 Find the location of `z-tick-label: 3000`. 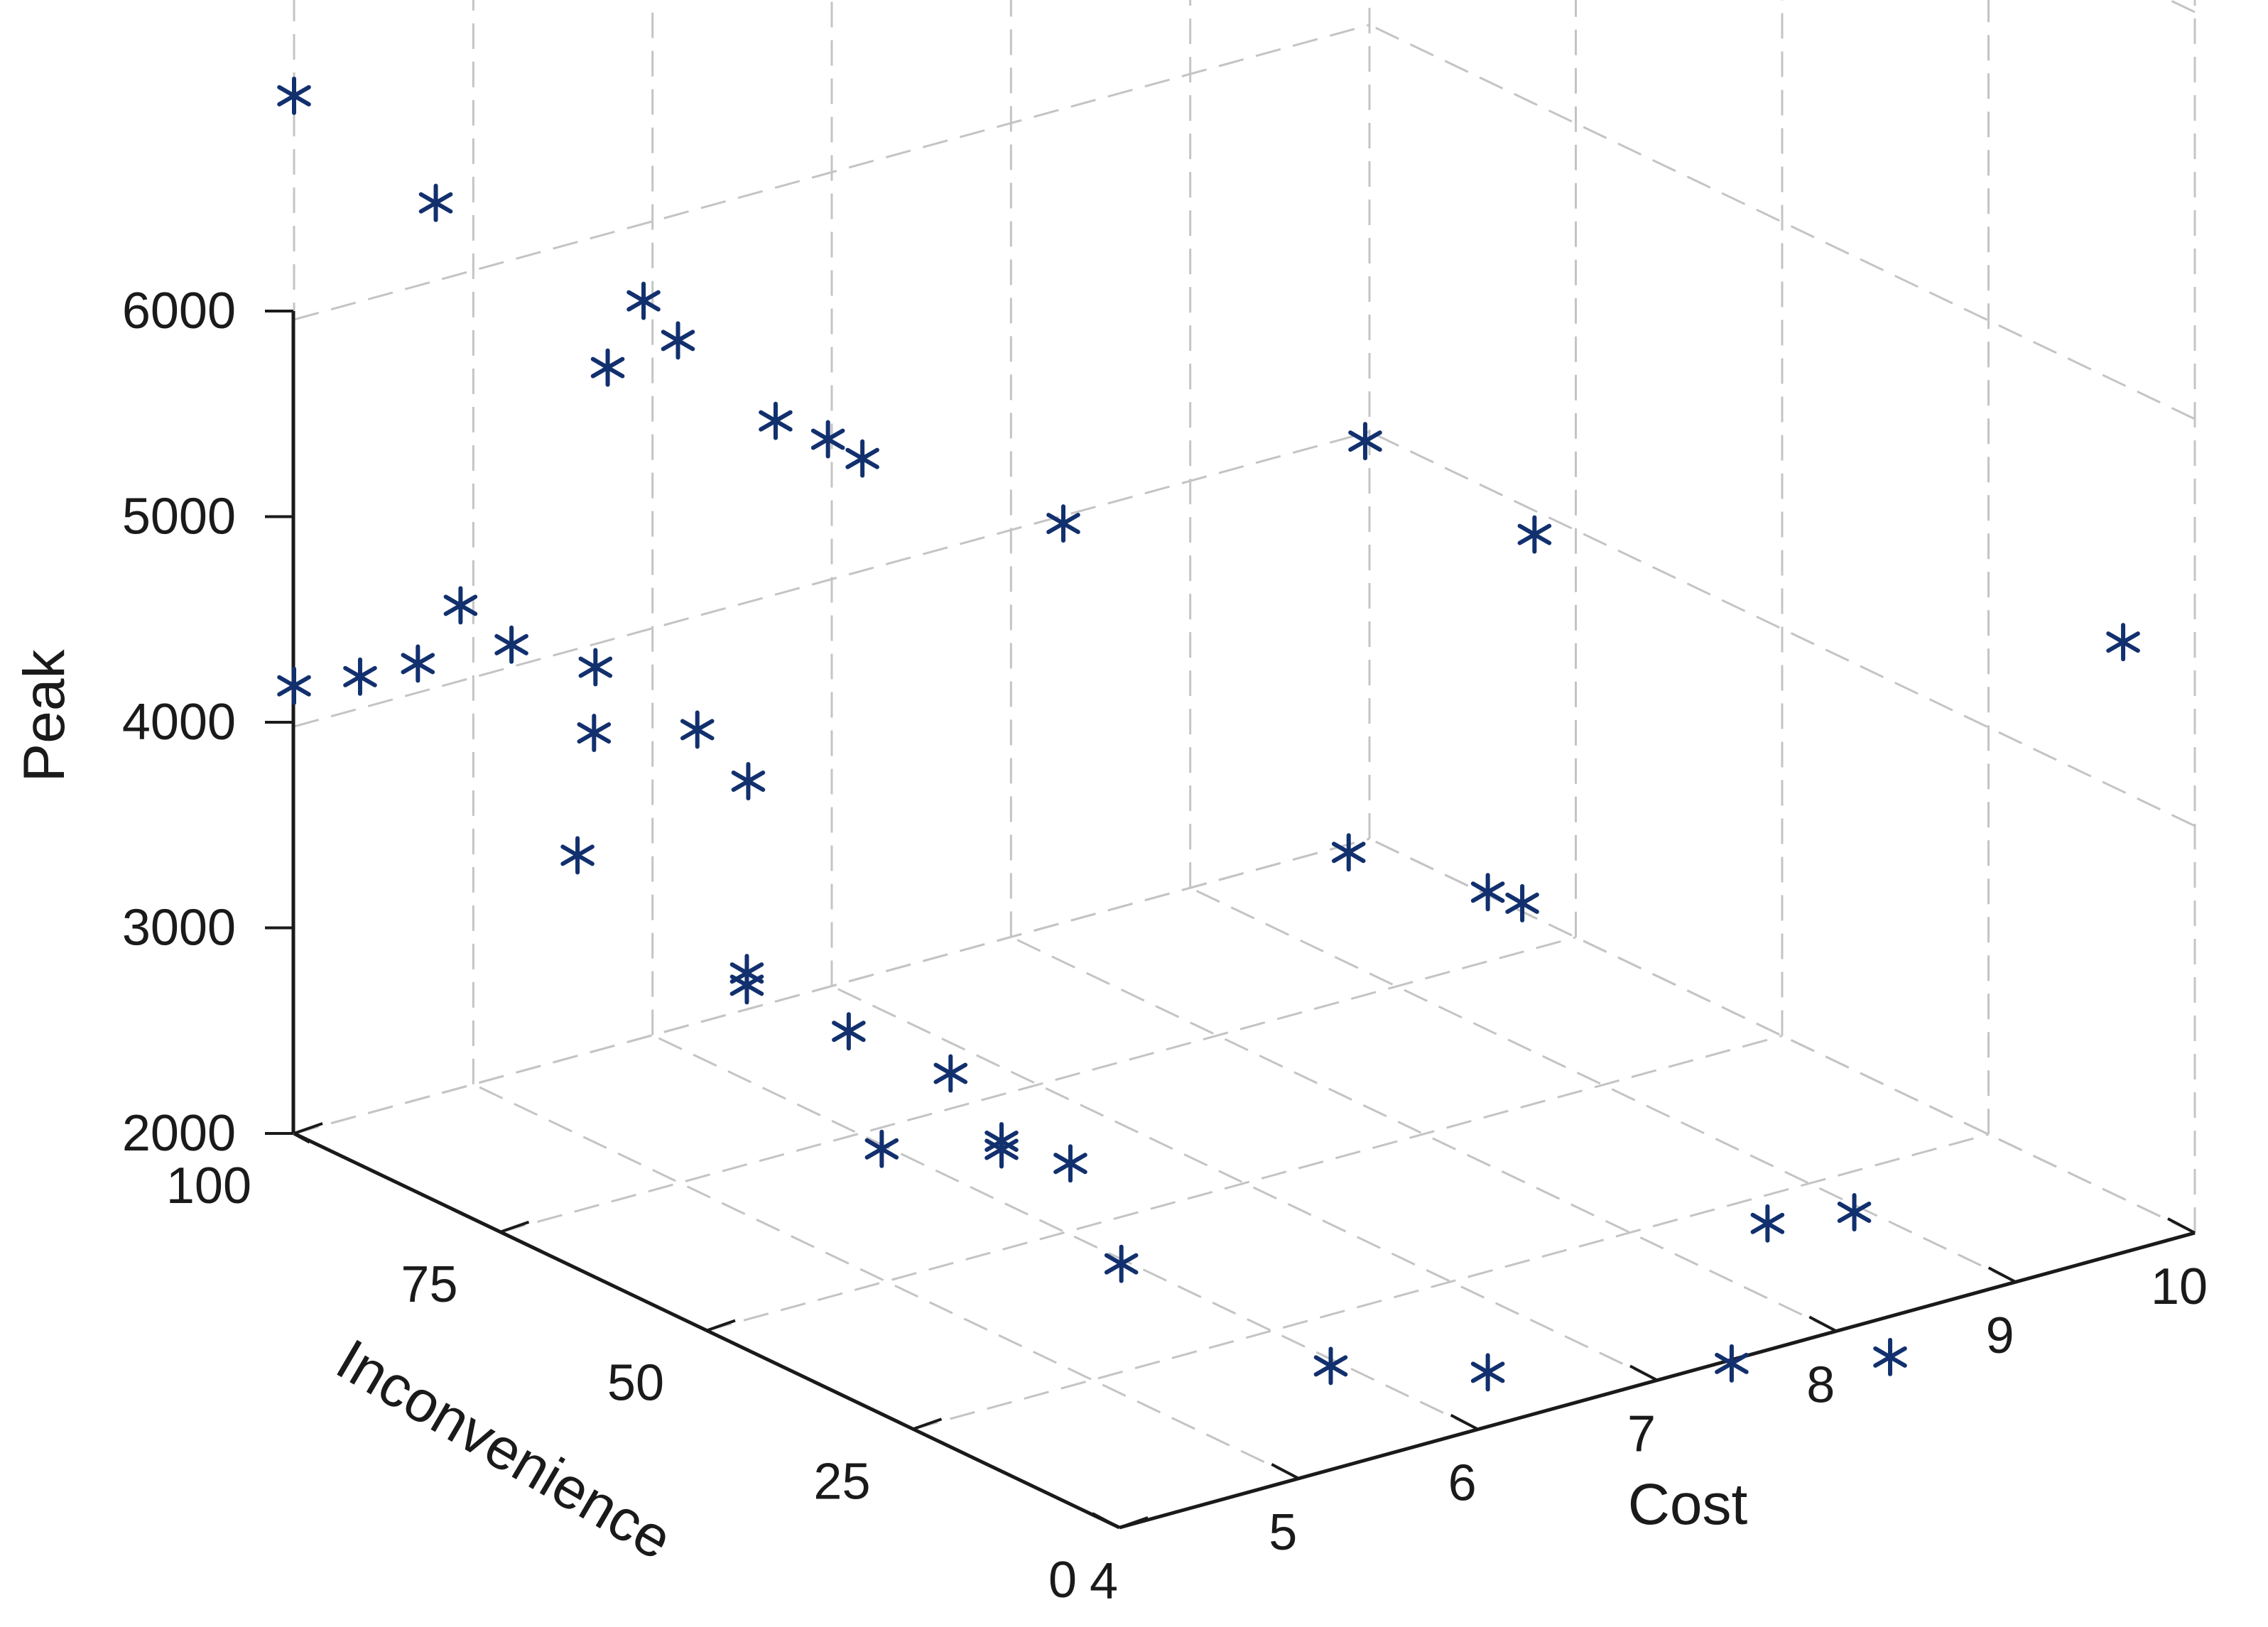

z-tick-label: 3000 is located at coordinates (179, 929).